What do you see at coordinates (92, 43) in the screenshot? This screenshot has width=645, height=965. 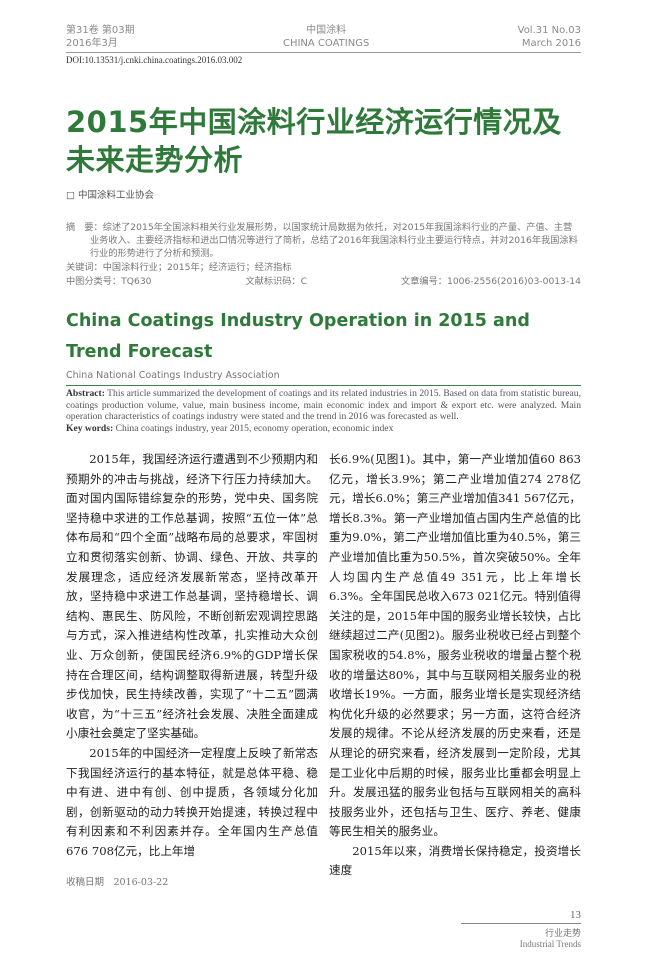 I see `date-cn: 2016年3月` at bounding box center [92, 43].